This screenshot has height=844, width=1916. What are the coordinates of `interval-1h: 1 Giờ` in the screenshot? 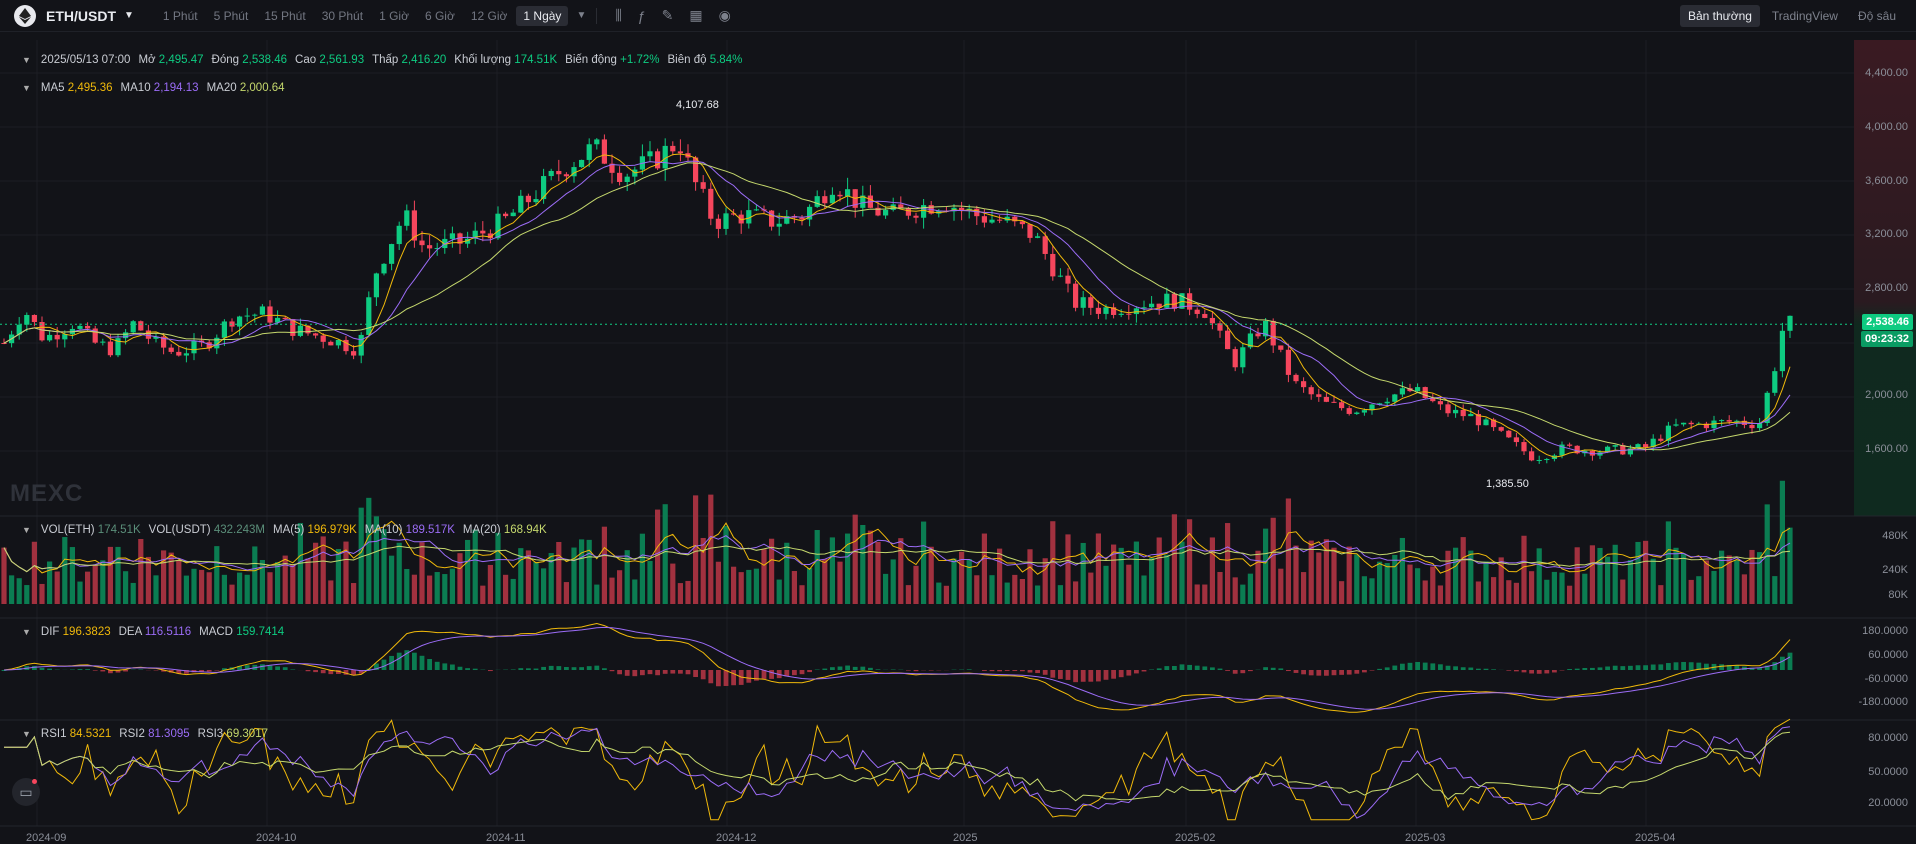 It's located at (394, 15).